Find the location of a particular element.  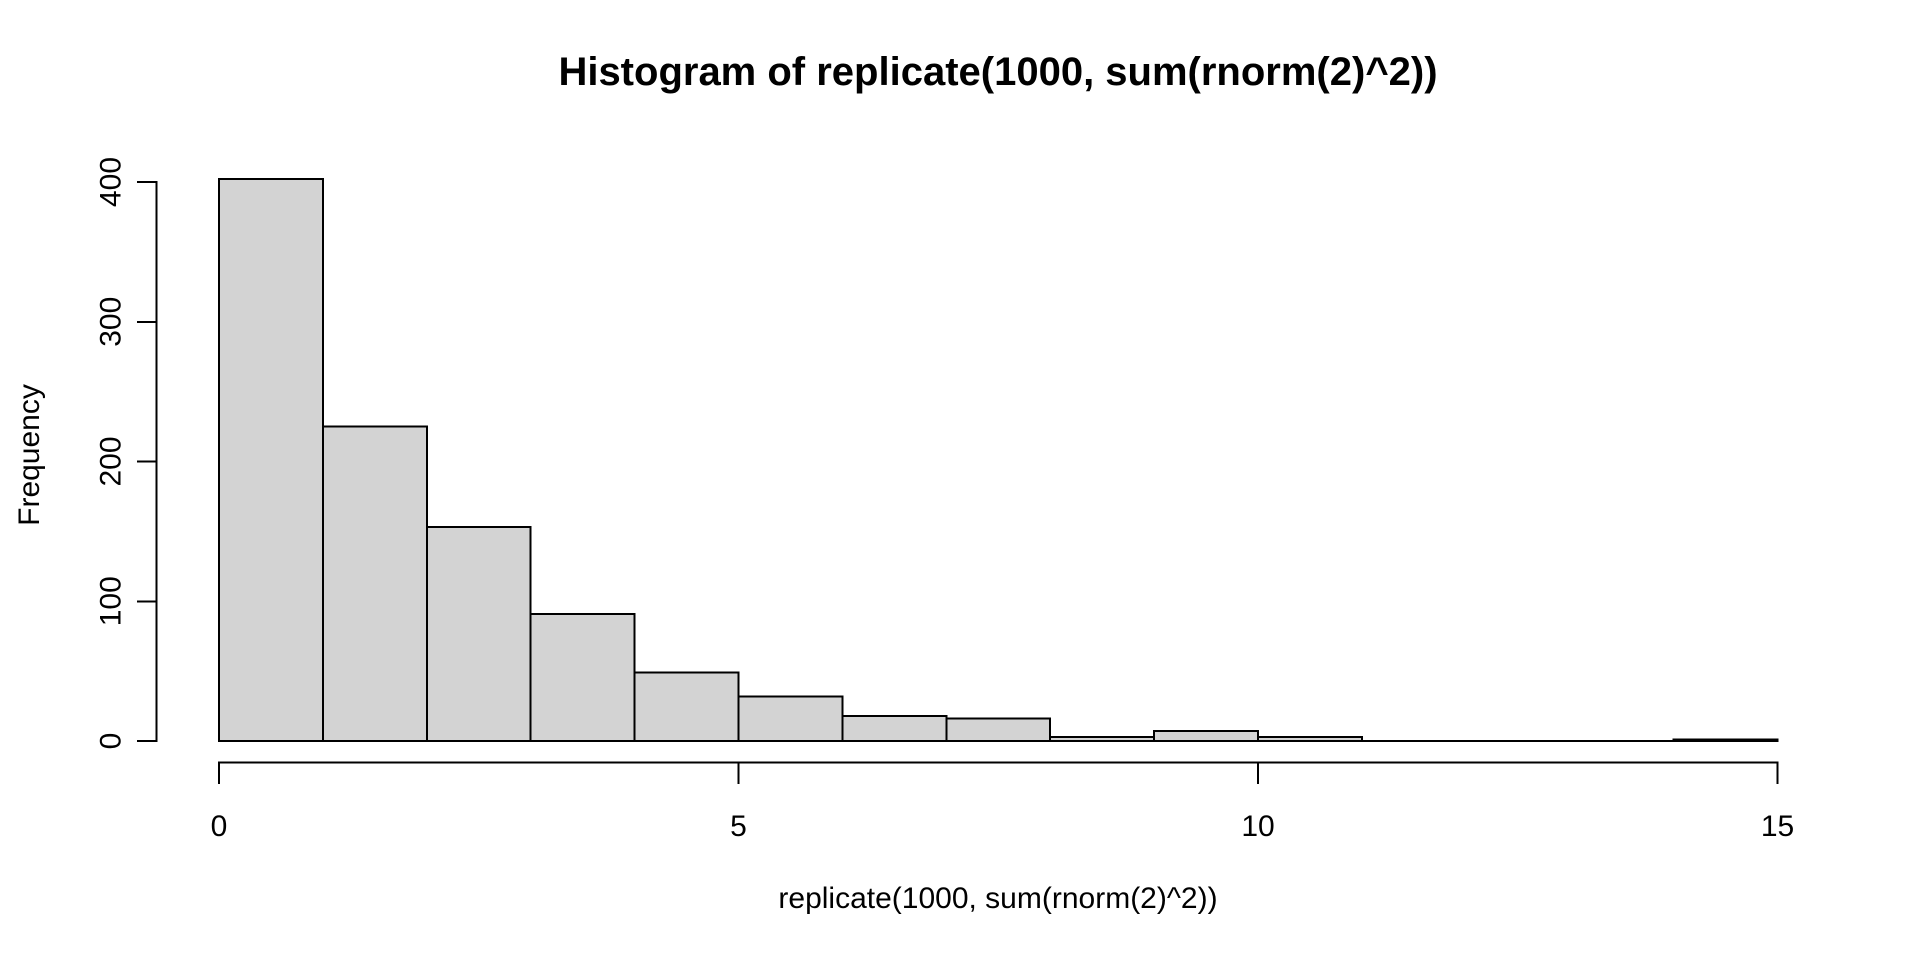

y-tick-label: 100 is located at coordinates (111, 601).